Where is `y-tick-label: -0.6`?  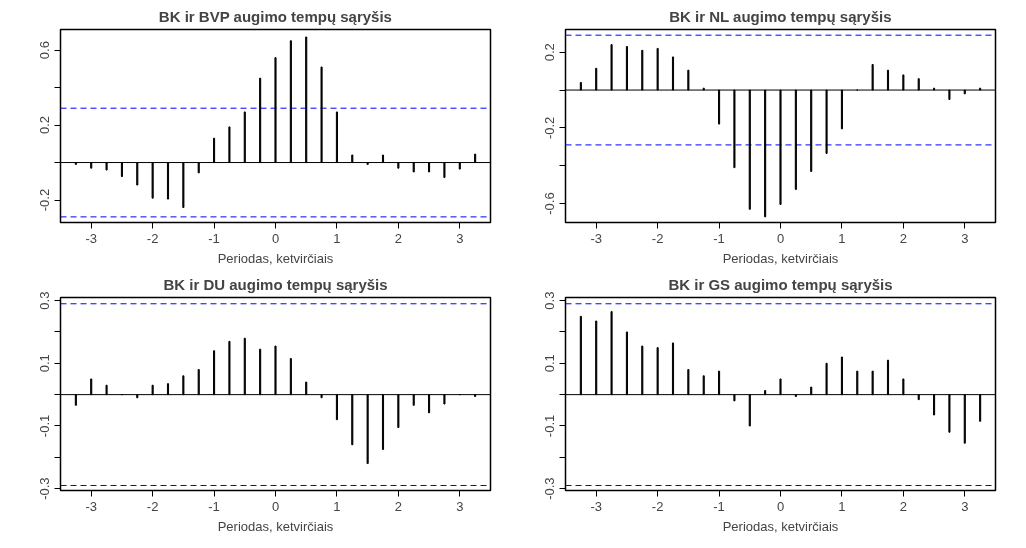
y-tick-label: -0.6 is located at coordinates (550, 203).